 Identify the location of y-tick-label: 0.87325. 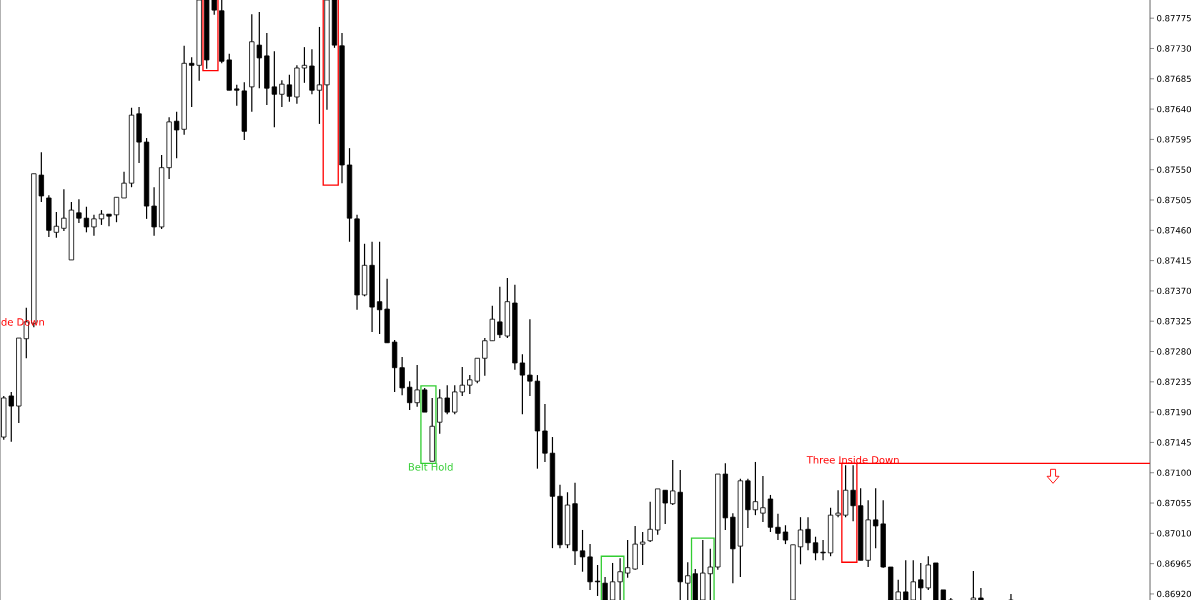
(1174, 321).